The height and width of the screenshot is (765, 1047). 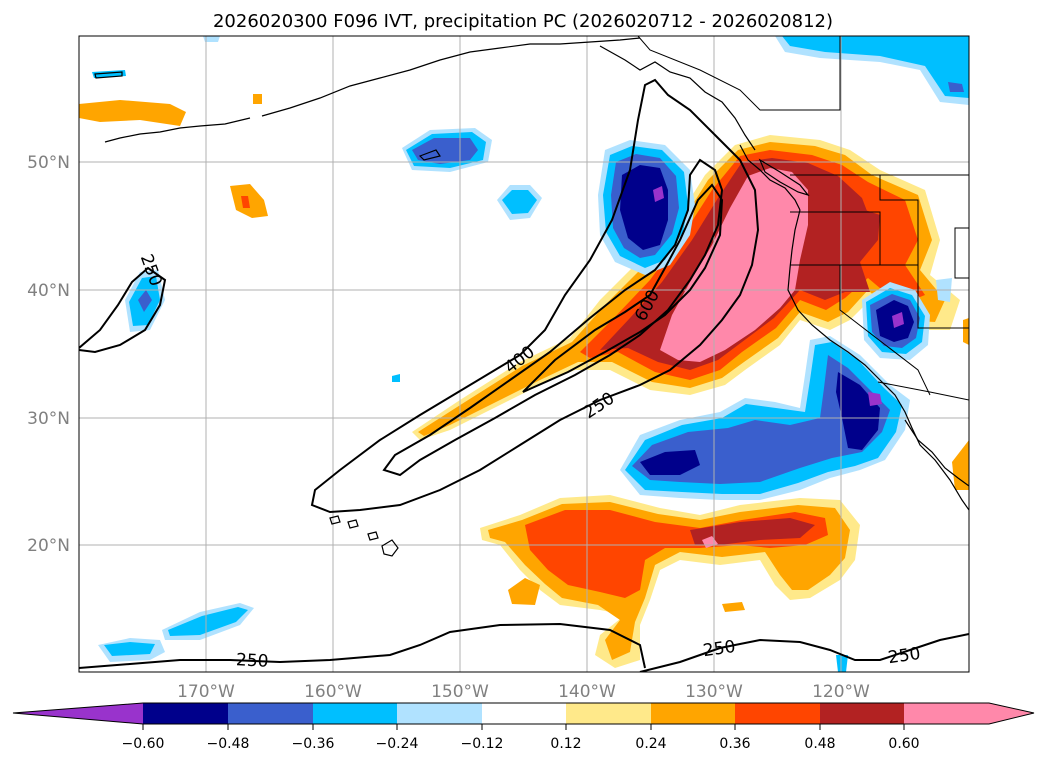 I want to click on shade-neg-w6, so click(x=211, y=39).